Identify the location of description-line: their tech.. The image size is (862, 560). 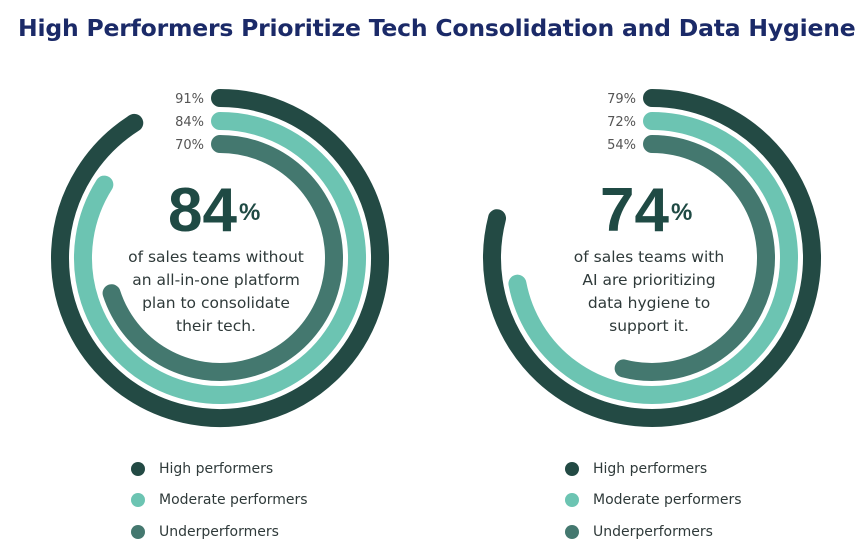
(216, 326).